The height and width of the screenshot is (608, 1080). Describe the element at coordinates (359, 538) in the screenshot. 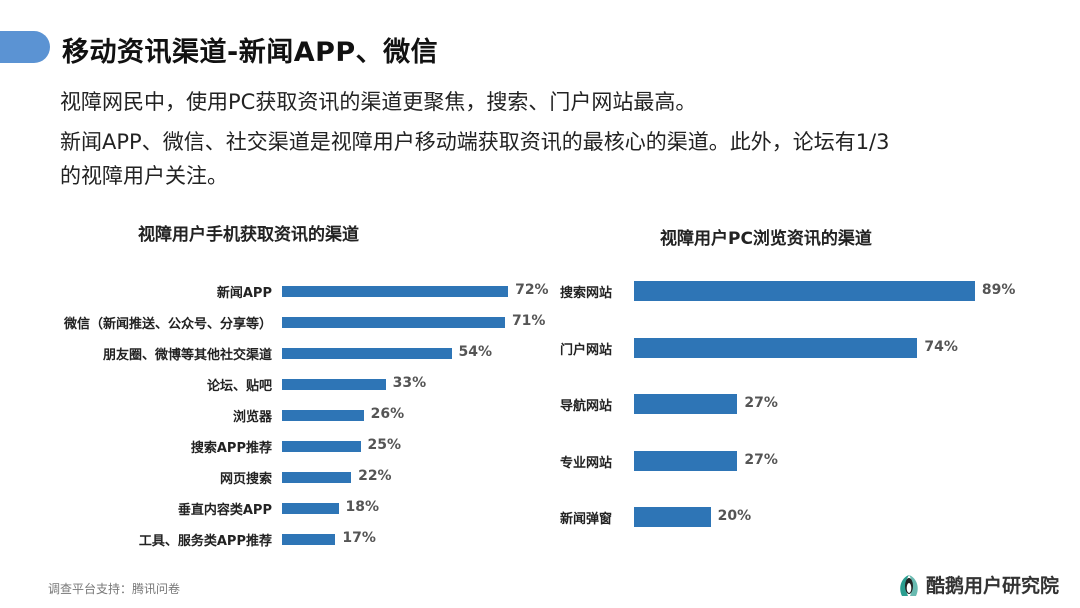

I see `value-label: 17%` at that location.